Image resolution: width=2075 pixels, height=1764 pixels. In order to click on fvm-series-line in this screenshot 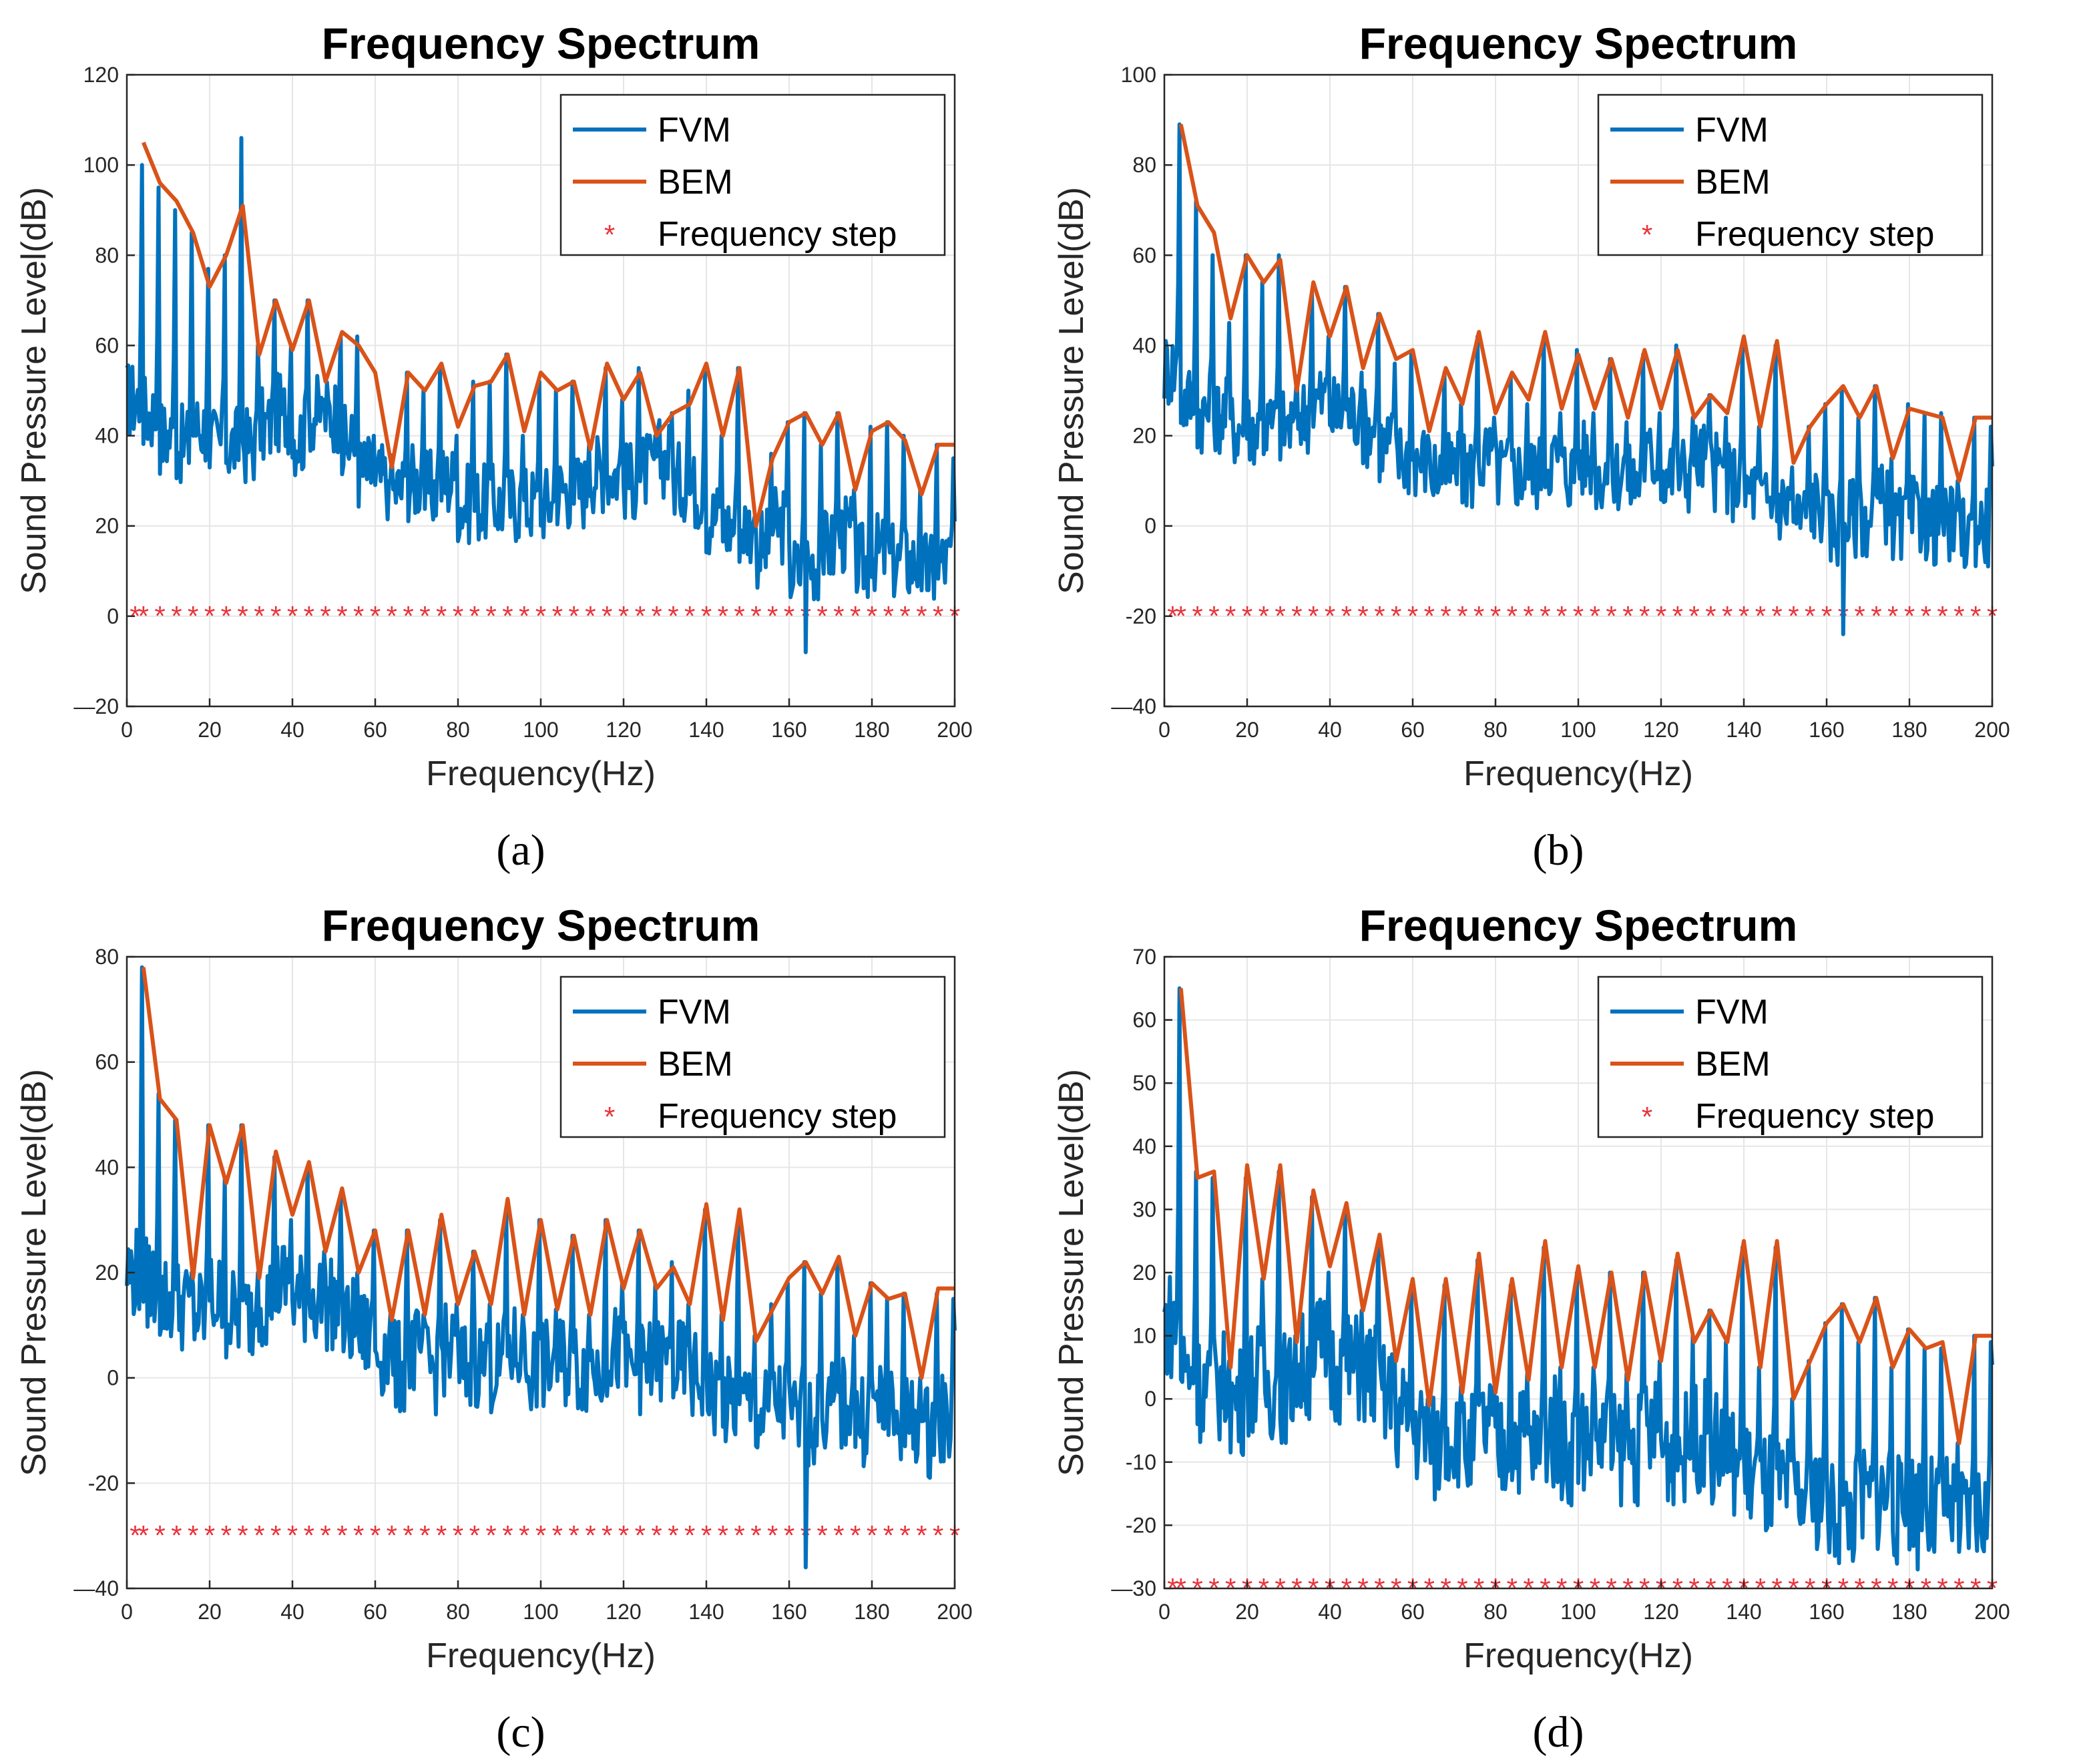, I will do `click(541, 395)`.